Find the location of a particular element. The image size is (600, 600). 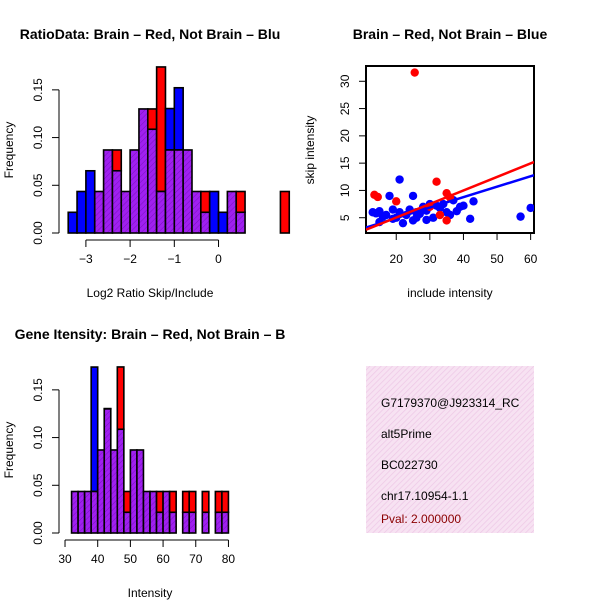

y-tick-label: 0.00 is located at coordinates (38, 233).